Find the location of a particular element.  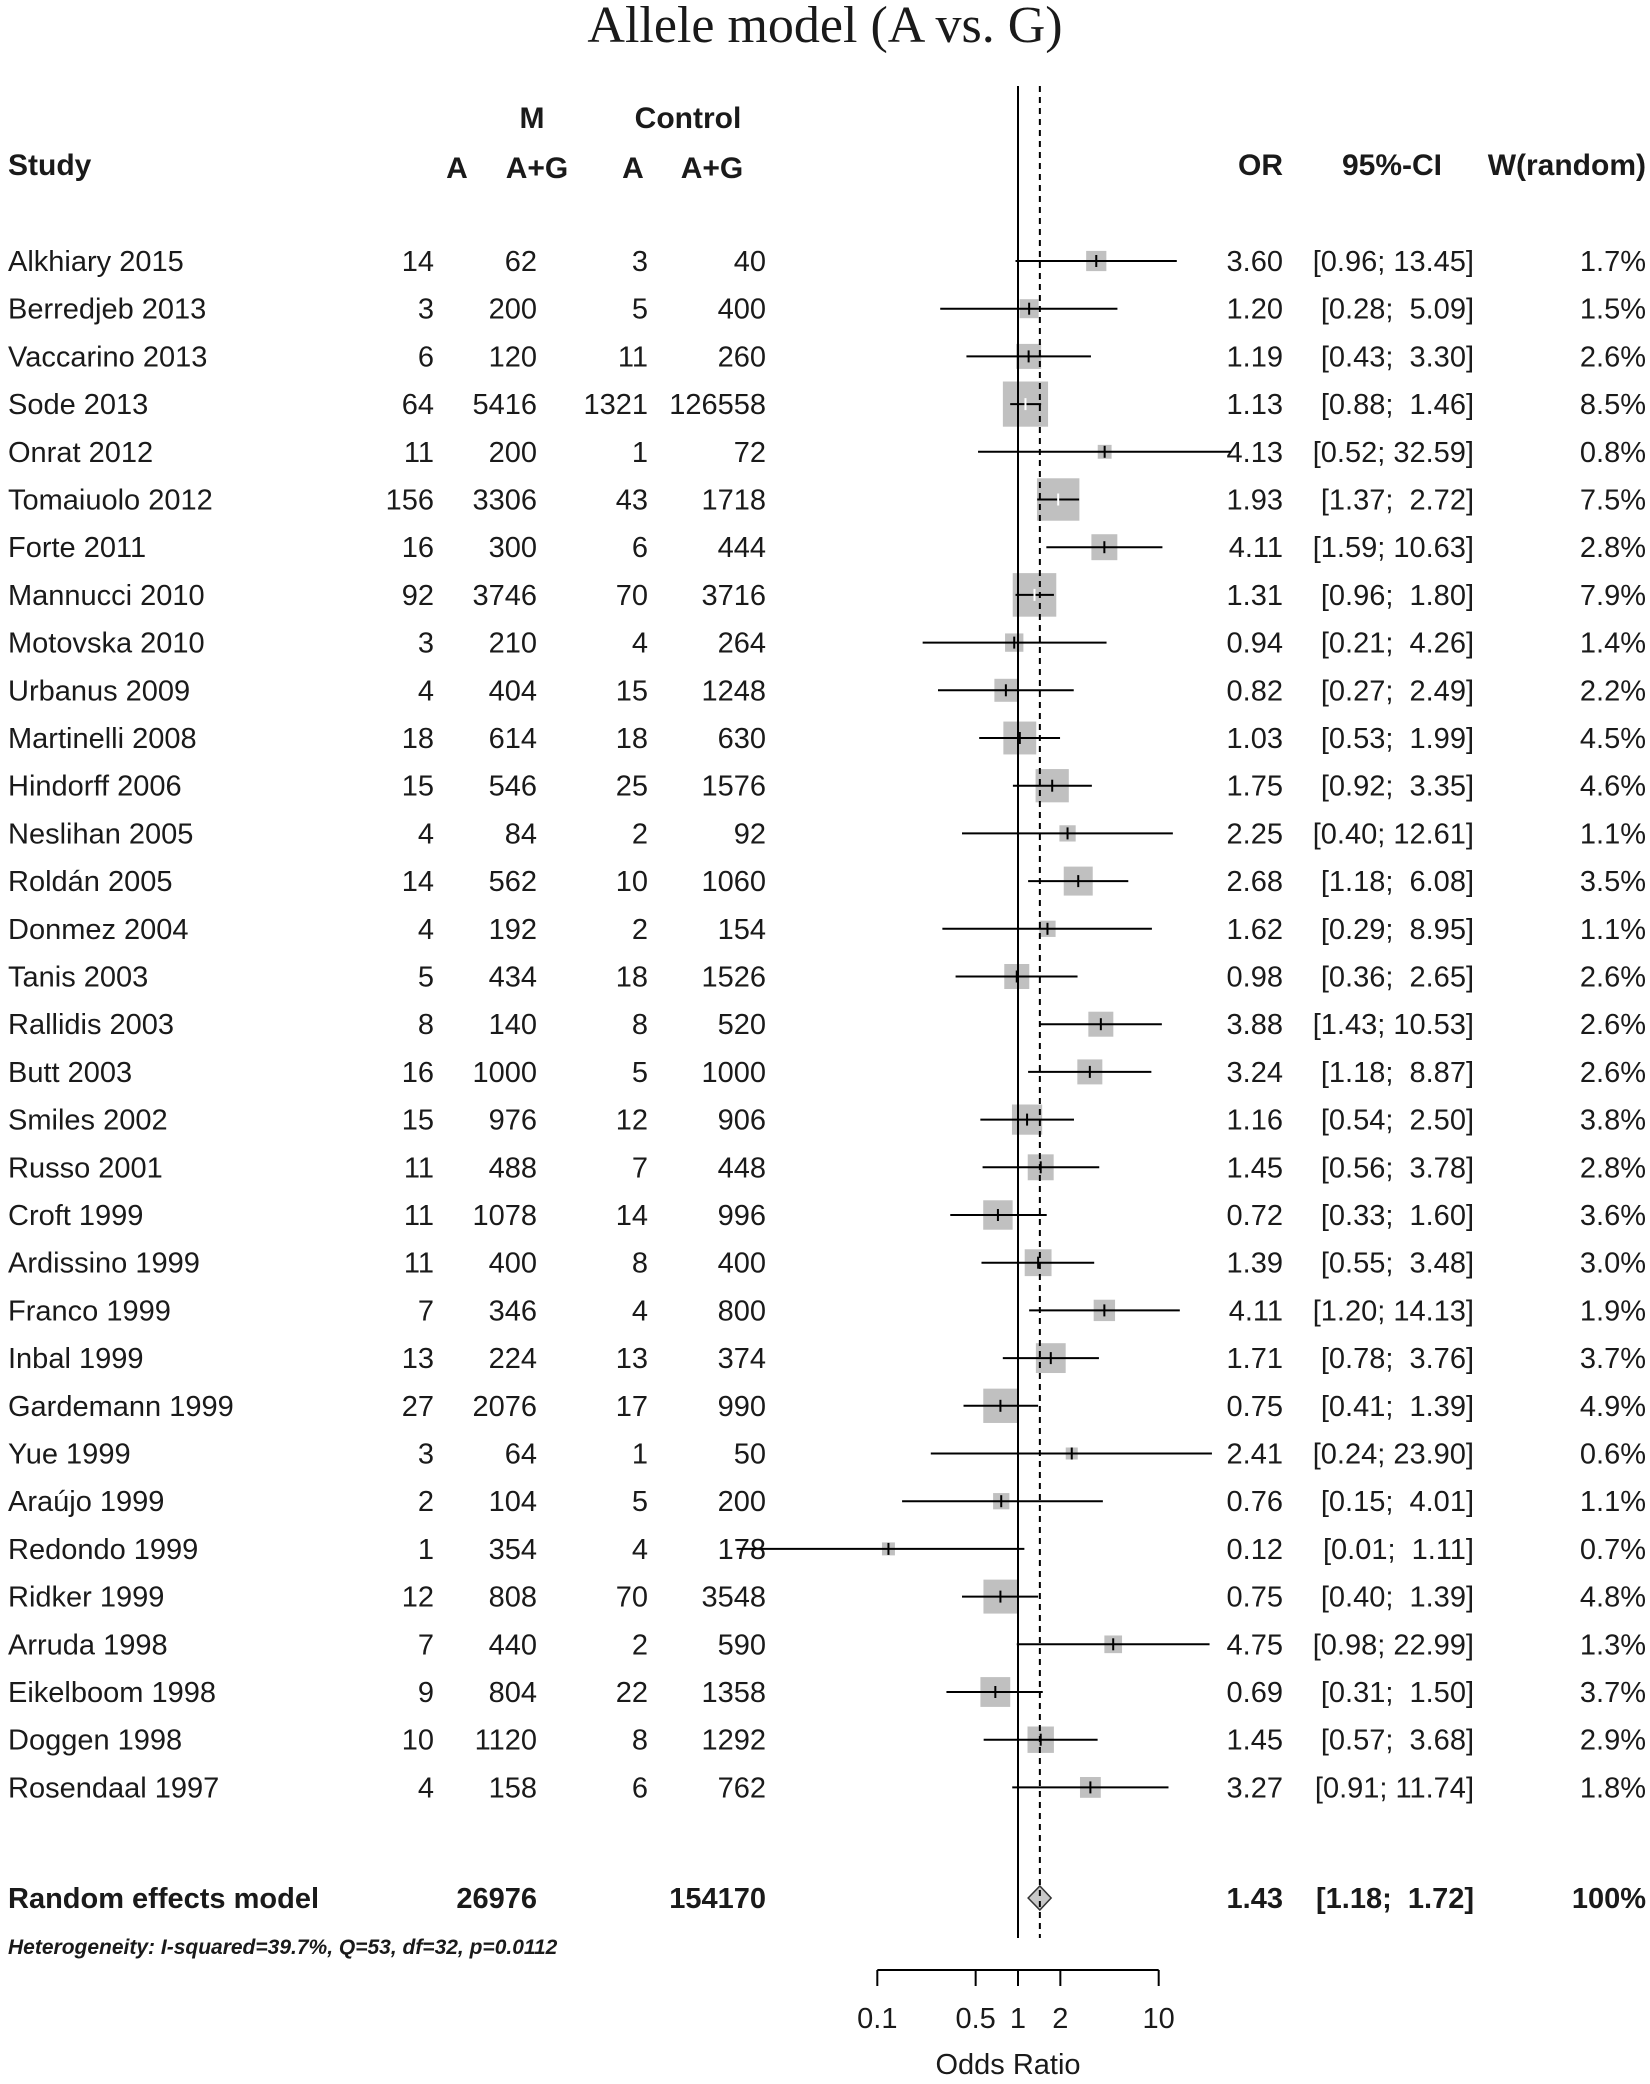

confidence-interval-value: [1.18; 6.08] is located at coordinates (1397, 882).